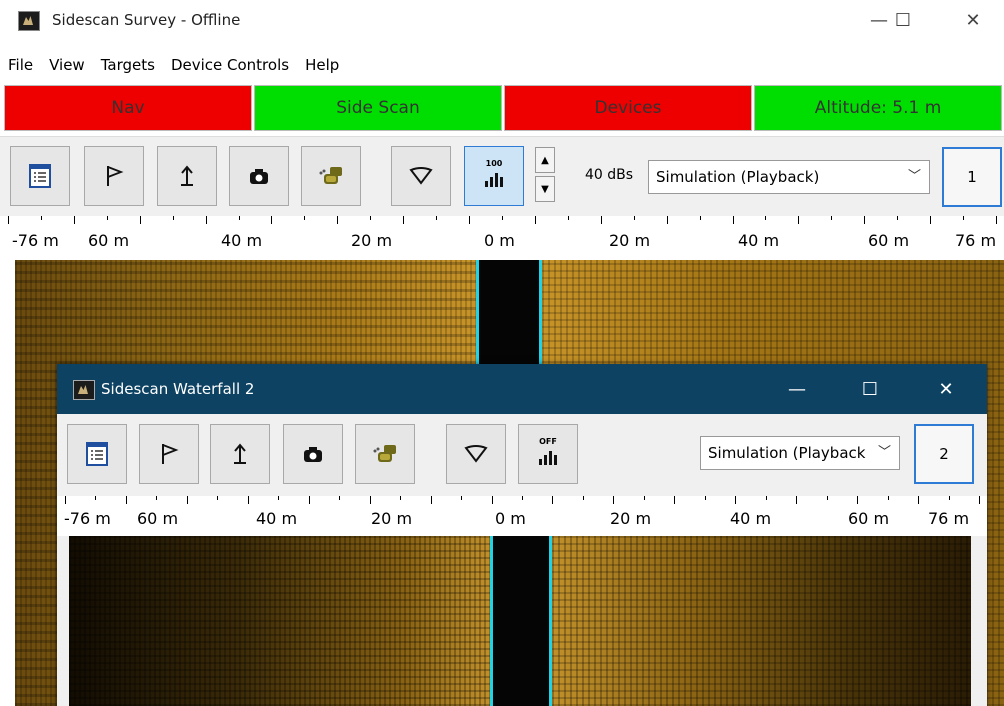 This screenshot has height=706, width=1004. Describe the element at coordinates (29, 21) in the screenshot. I see `app-icon` at that location.